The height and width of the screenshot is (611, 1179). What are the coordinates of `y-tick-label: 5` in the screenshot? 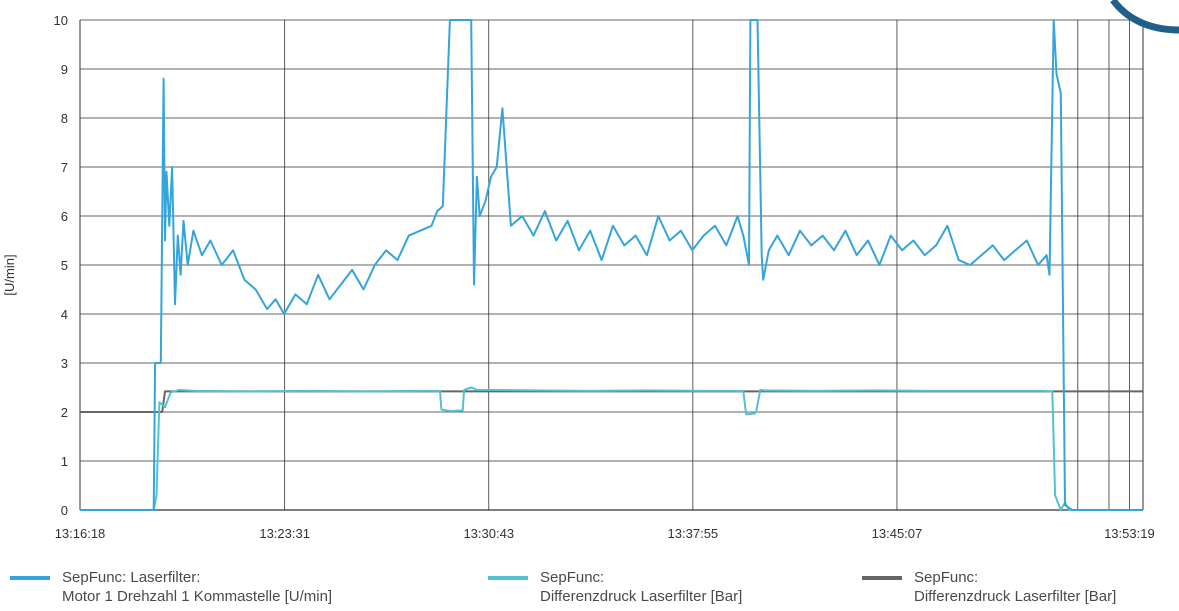 It's located at (64, 265).